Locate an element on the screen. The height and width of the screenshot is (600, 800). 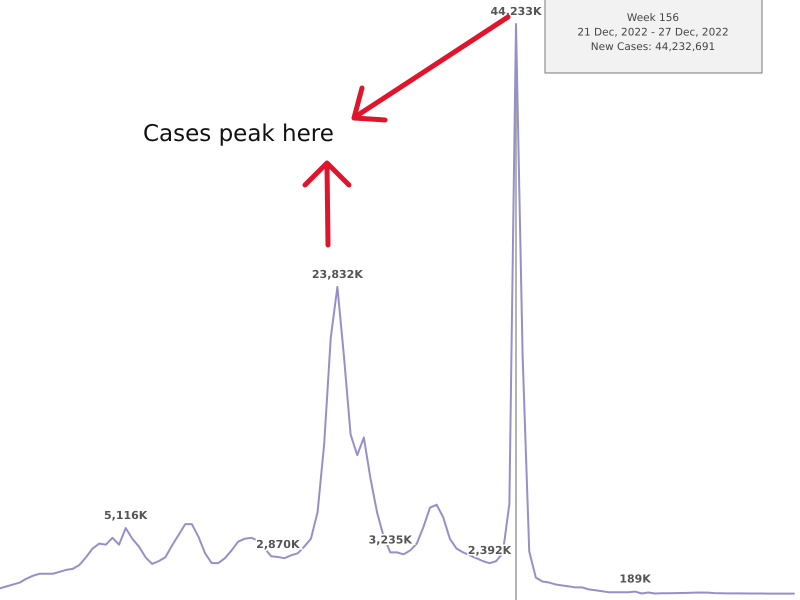
annotation: Week 156 is located at coordinates (653, 18).